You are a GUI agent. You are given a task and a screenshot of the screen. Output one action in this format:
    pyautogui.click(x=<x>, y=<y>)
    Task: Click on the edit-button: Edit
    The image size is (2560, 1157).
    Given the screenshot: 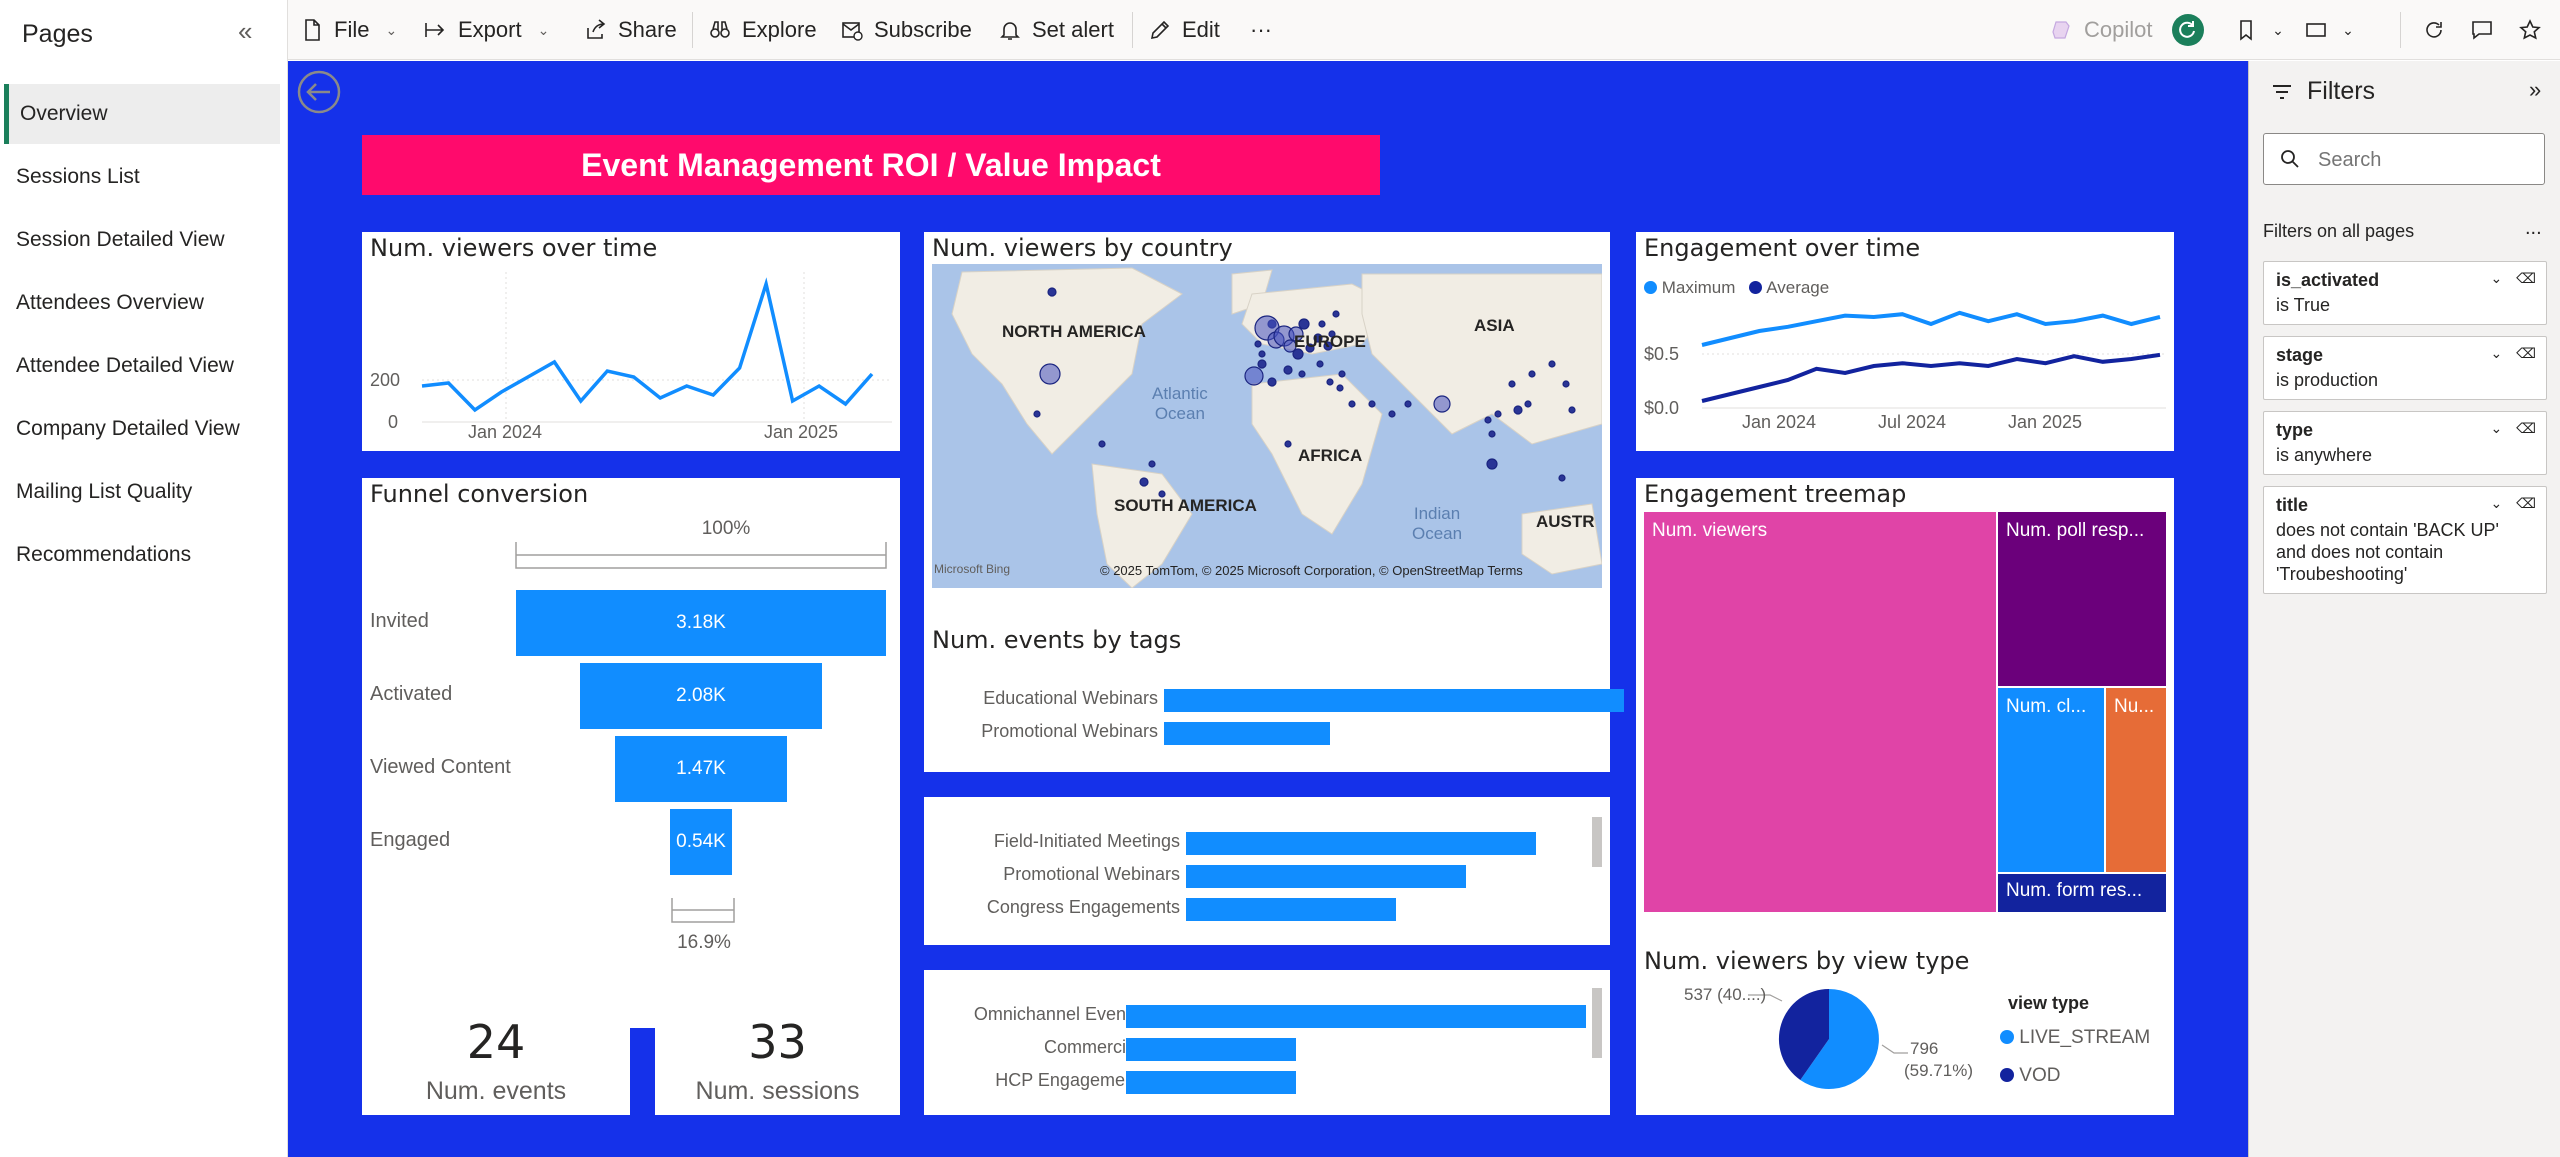 What is the action you would take?
    pyautogui.click(x=1184, y=30)
    